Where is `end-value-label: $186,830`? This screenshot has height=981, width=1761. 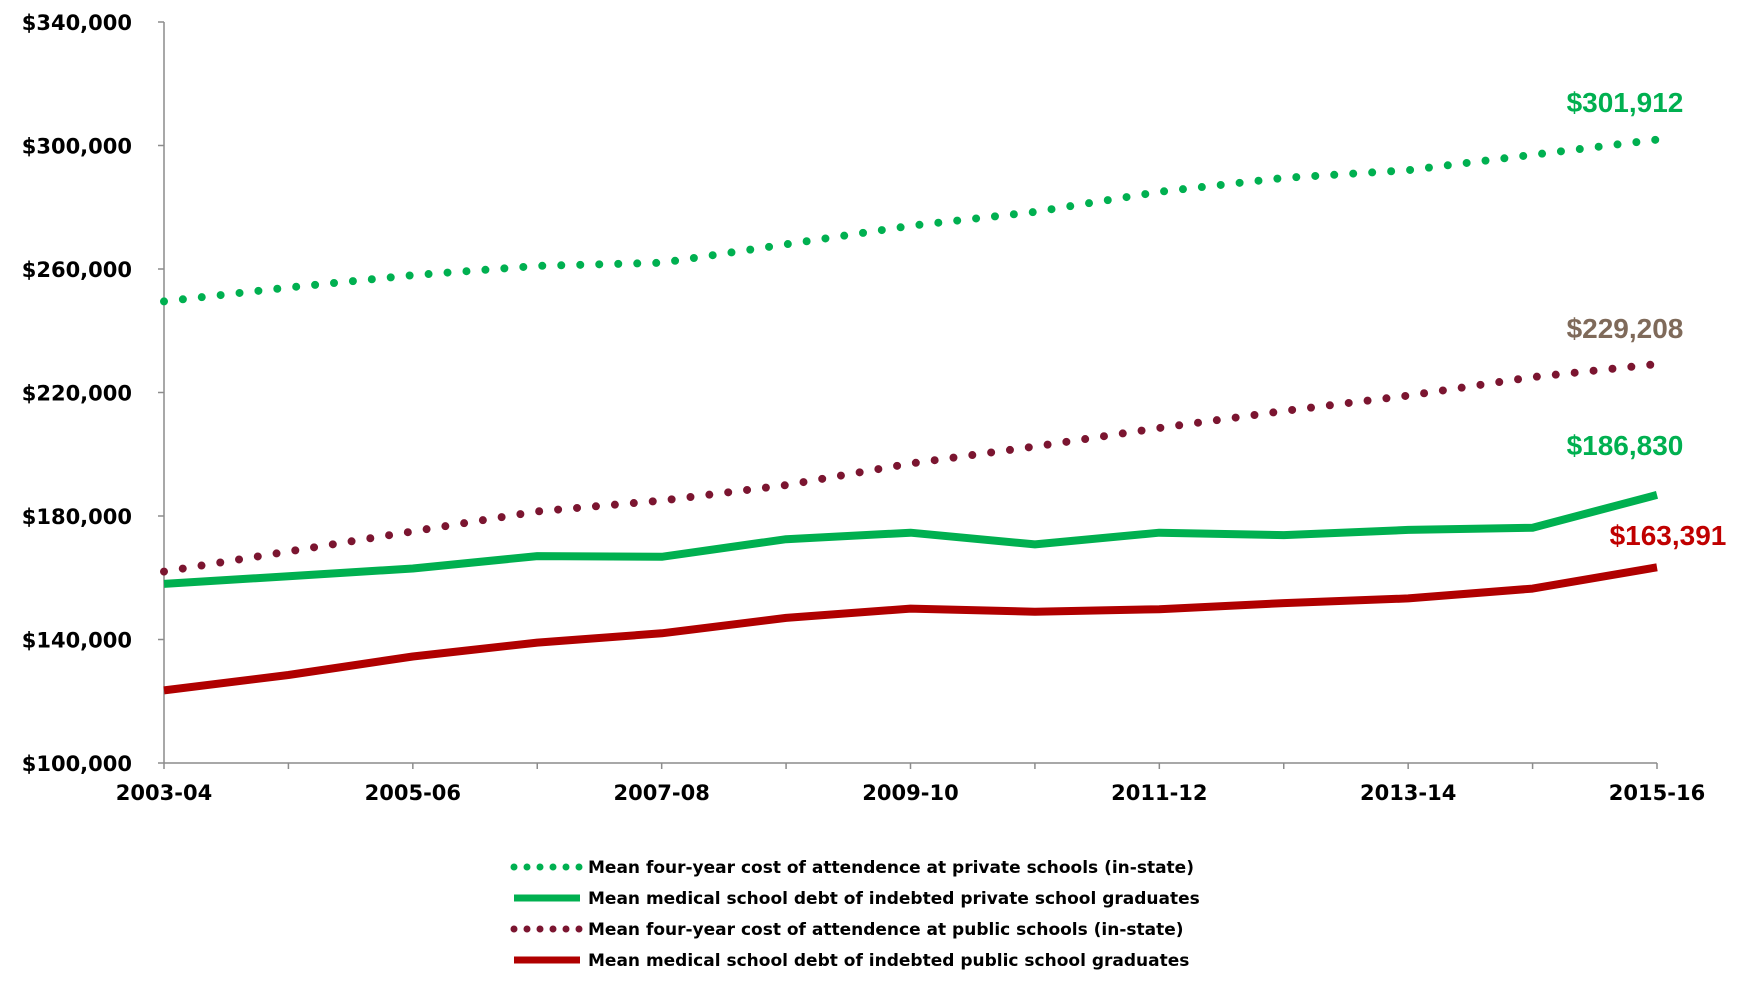 end-value-label: $186,830 is located at coordinates (1625, 445).